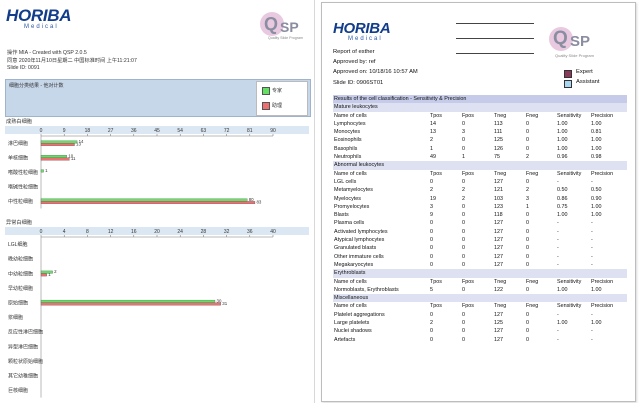 This screenshot has width=640, height=403. Describe the element at coordinates (180, 131) in the screenshot. I see `axis-tick-label: 54` at that location.